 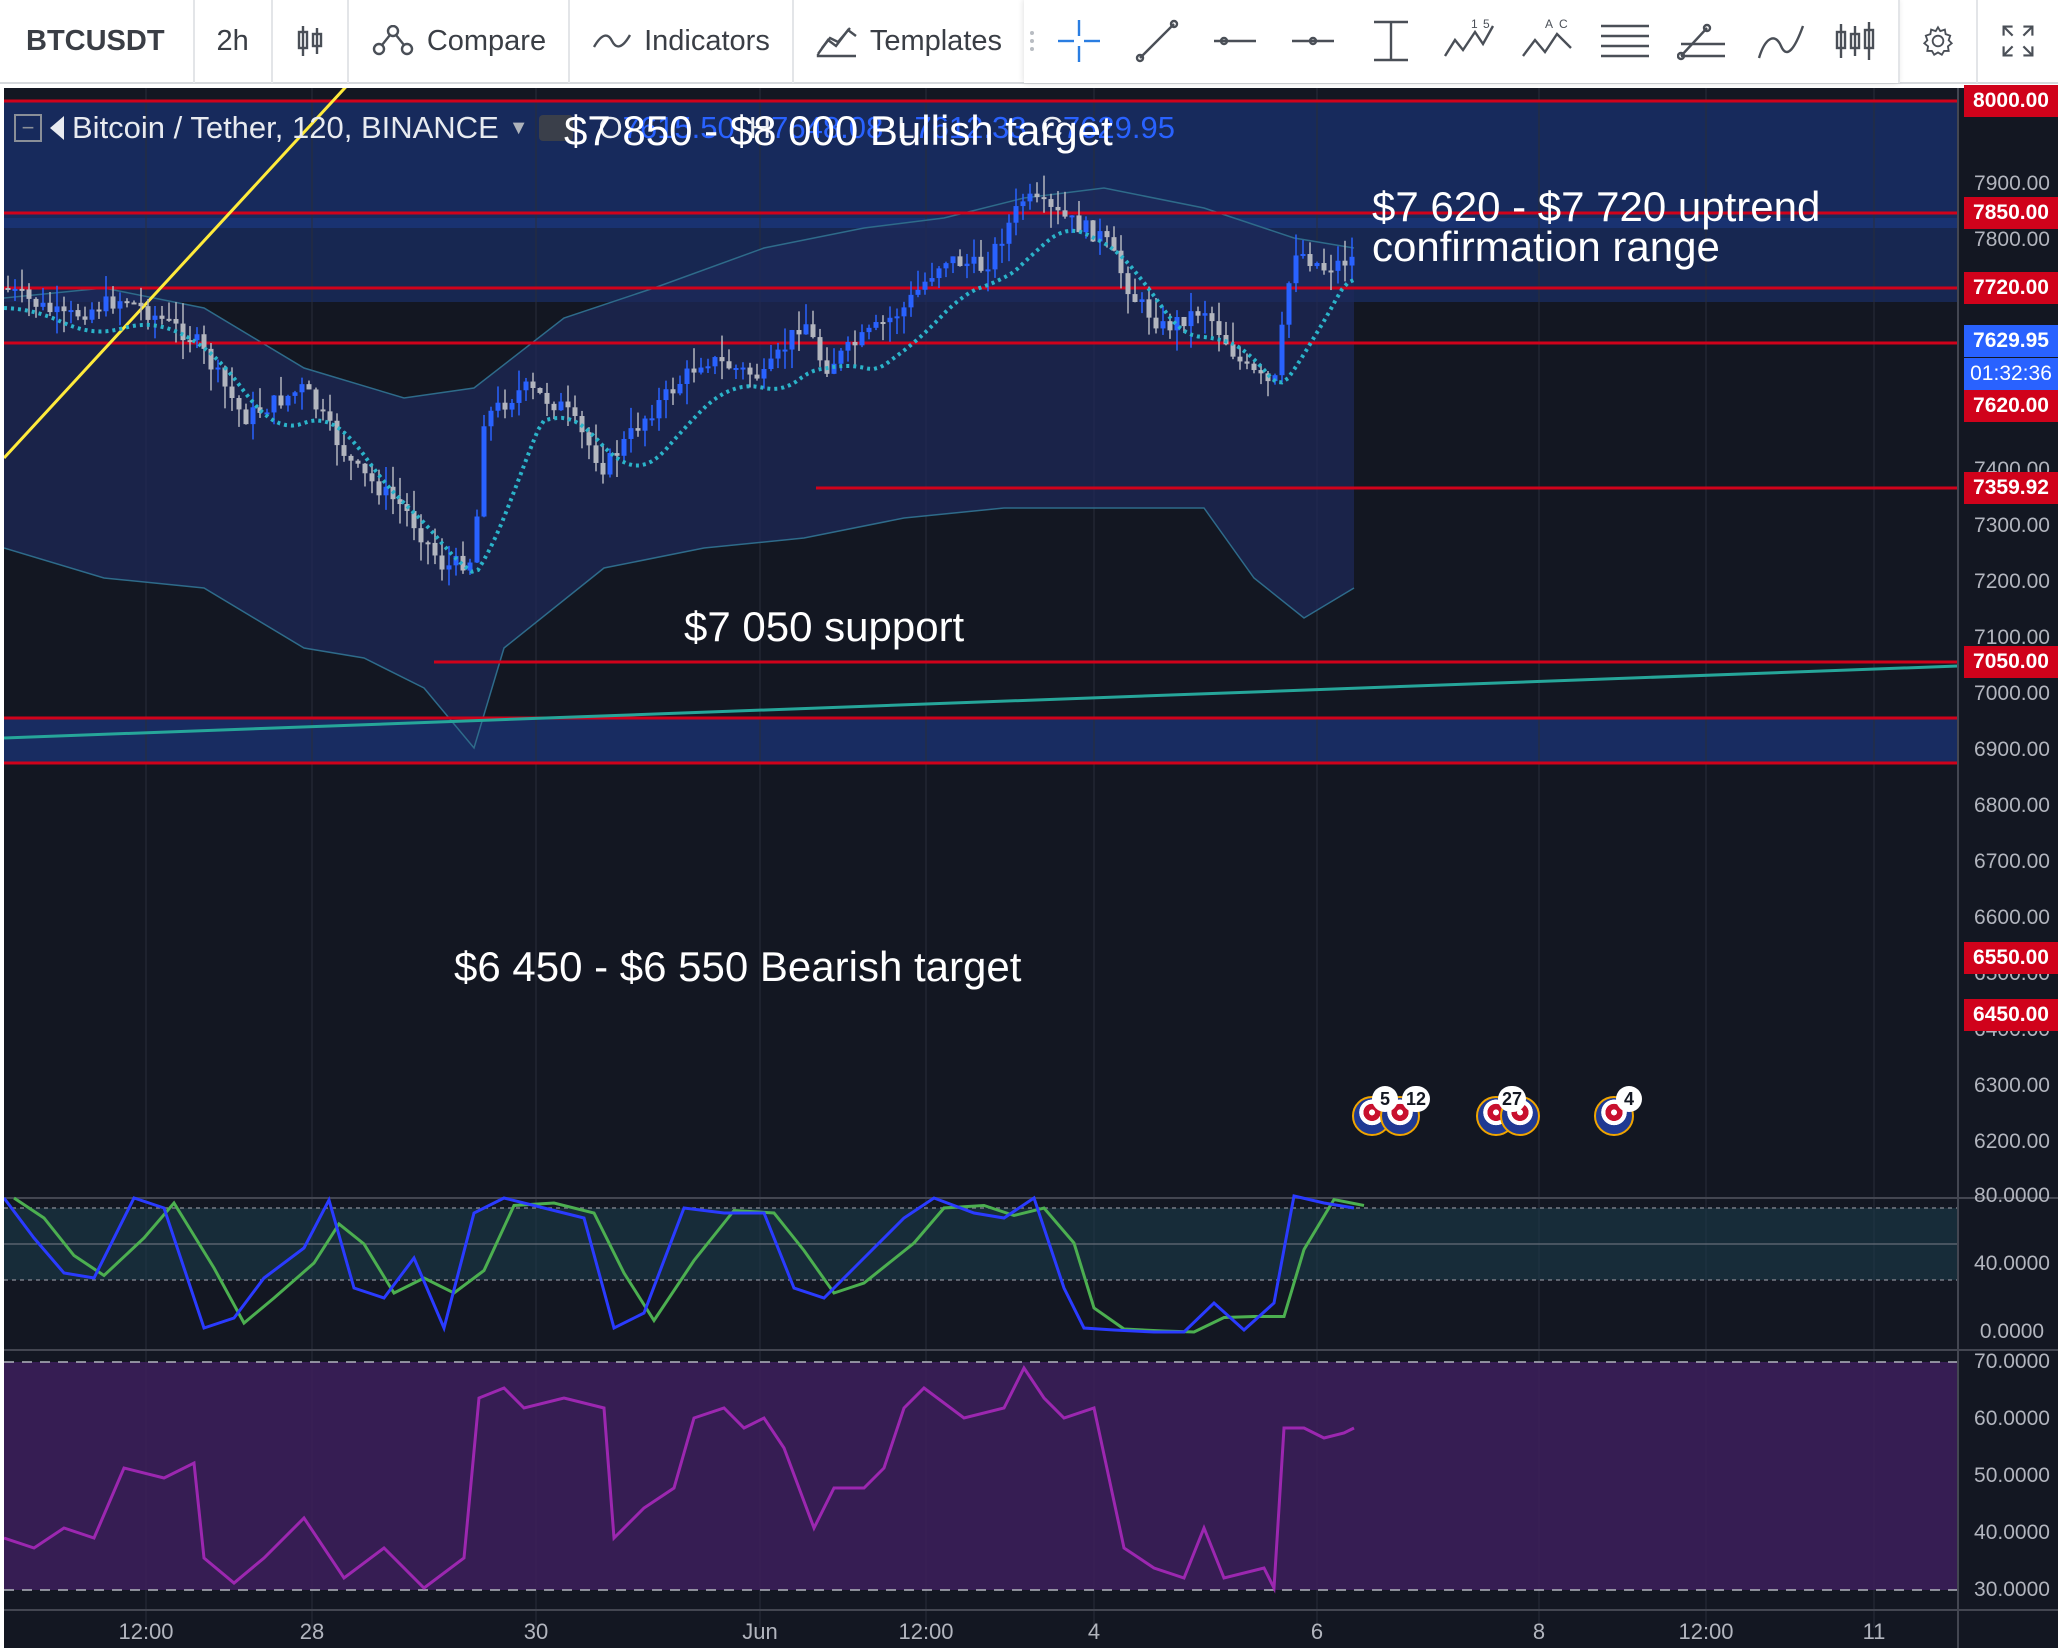 What do you see at coordinates (1391, 41) in the screenshot?
I see `price-range-tool` at bounding box center [1391, 41].